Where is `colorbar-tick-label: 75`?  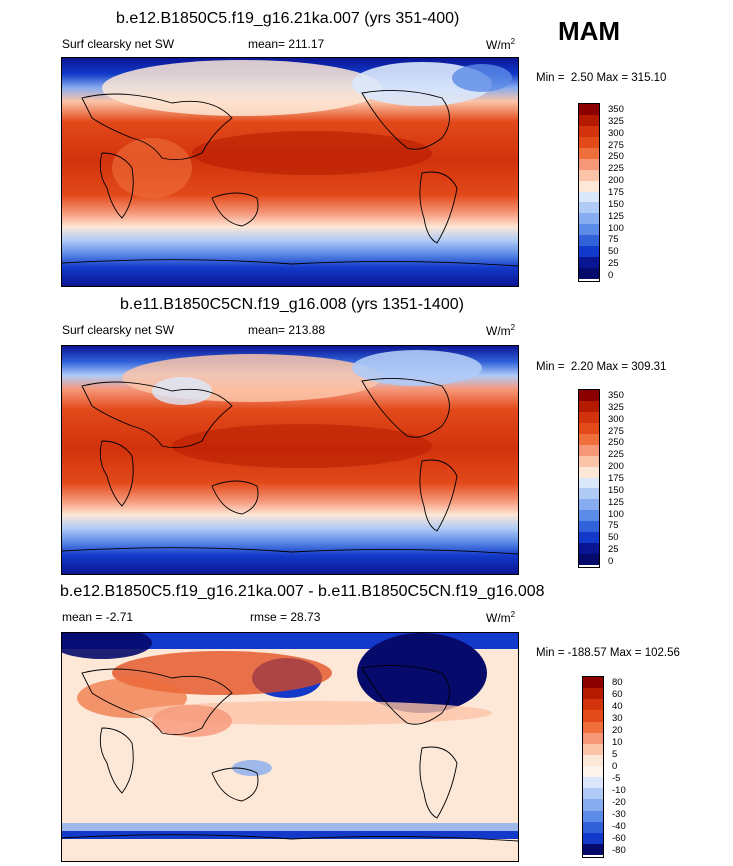
colorbar-tick-label: 75 is located at coordinates (613, 526).